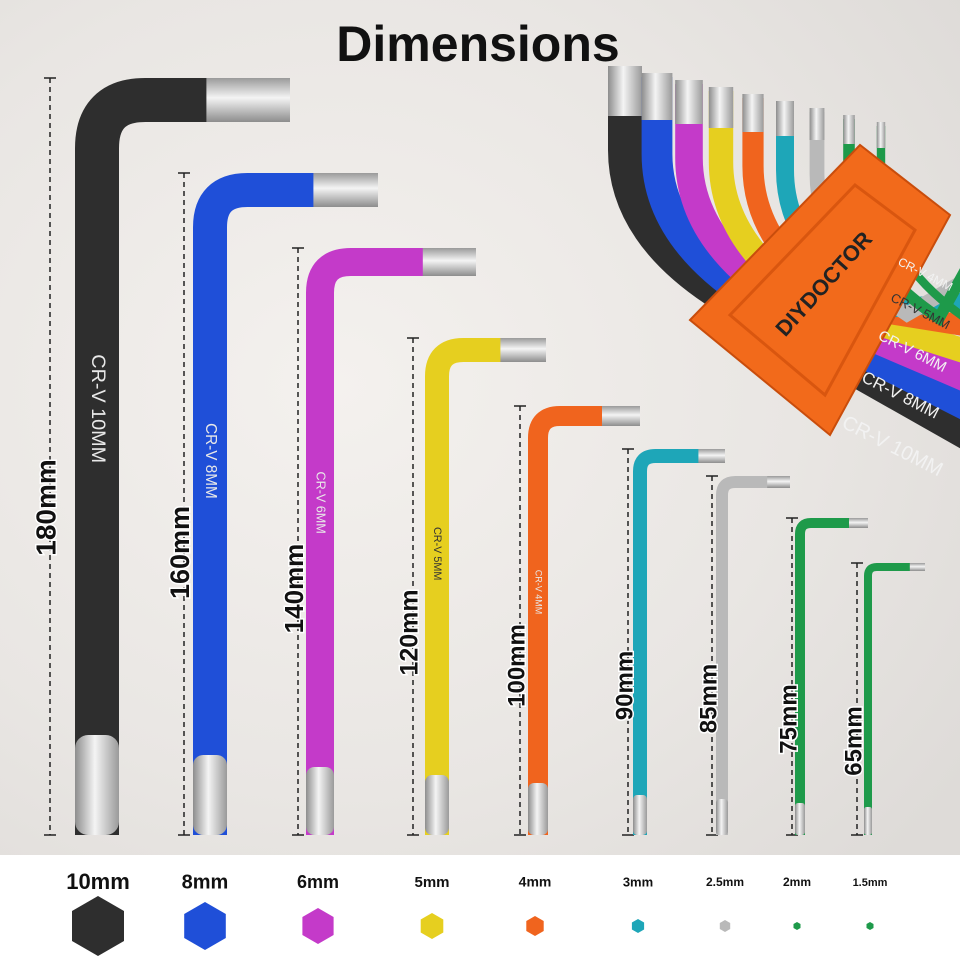 This screenshot has height=960, width=960. What do you see at coordinates (870, 883) in the screenshot?
I see `size-label: 1.5mm` at bounding box center [870, 883].